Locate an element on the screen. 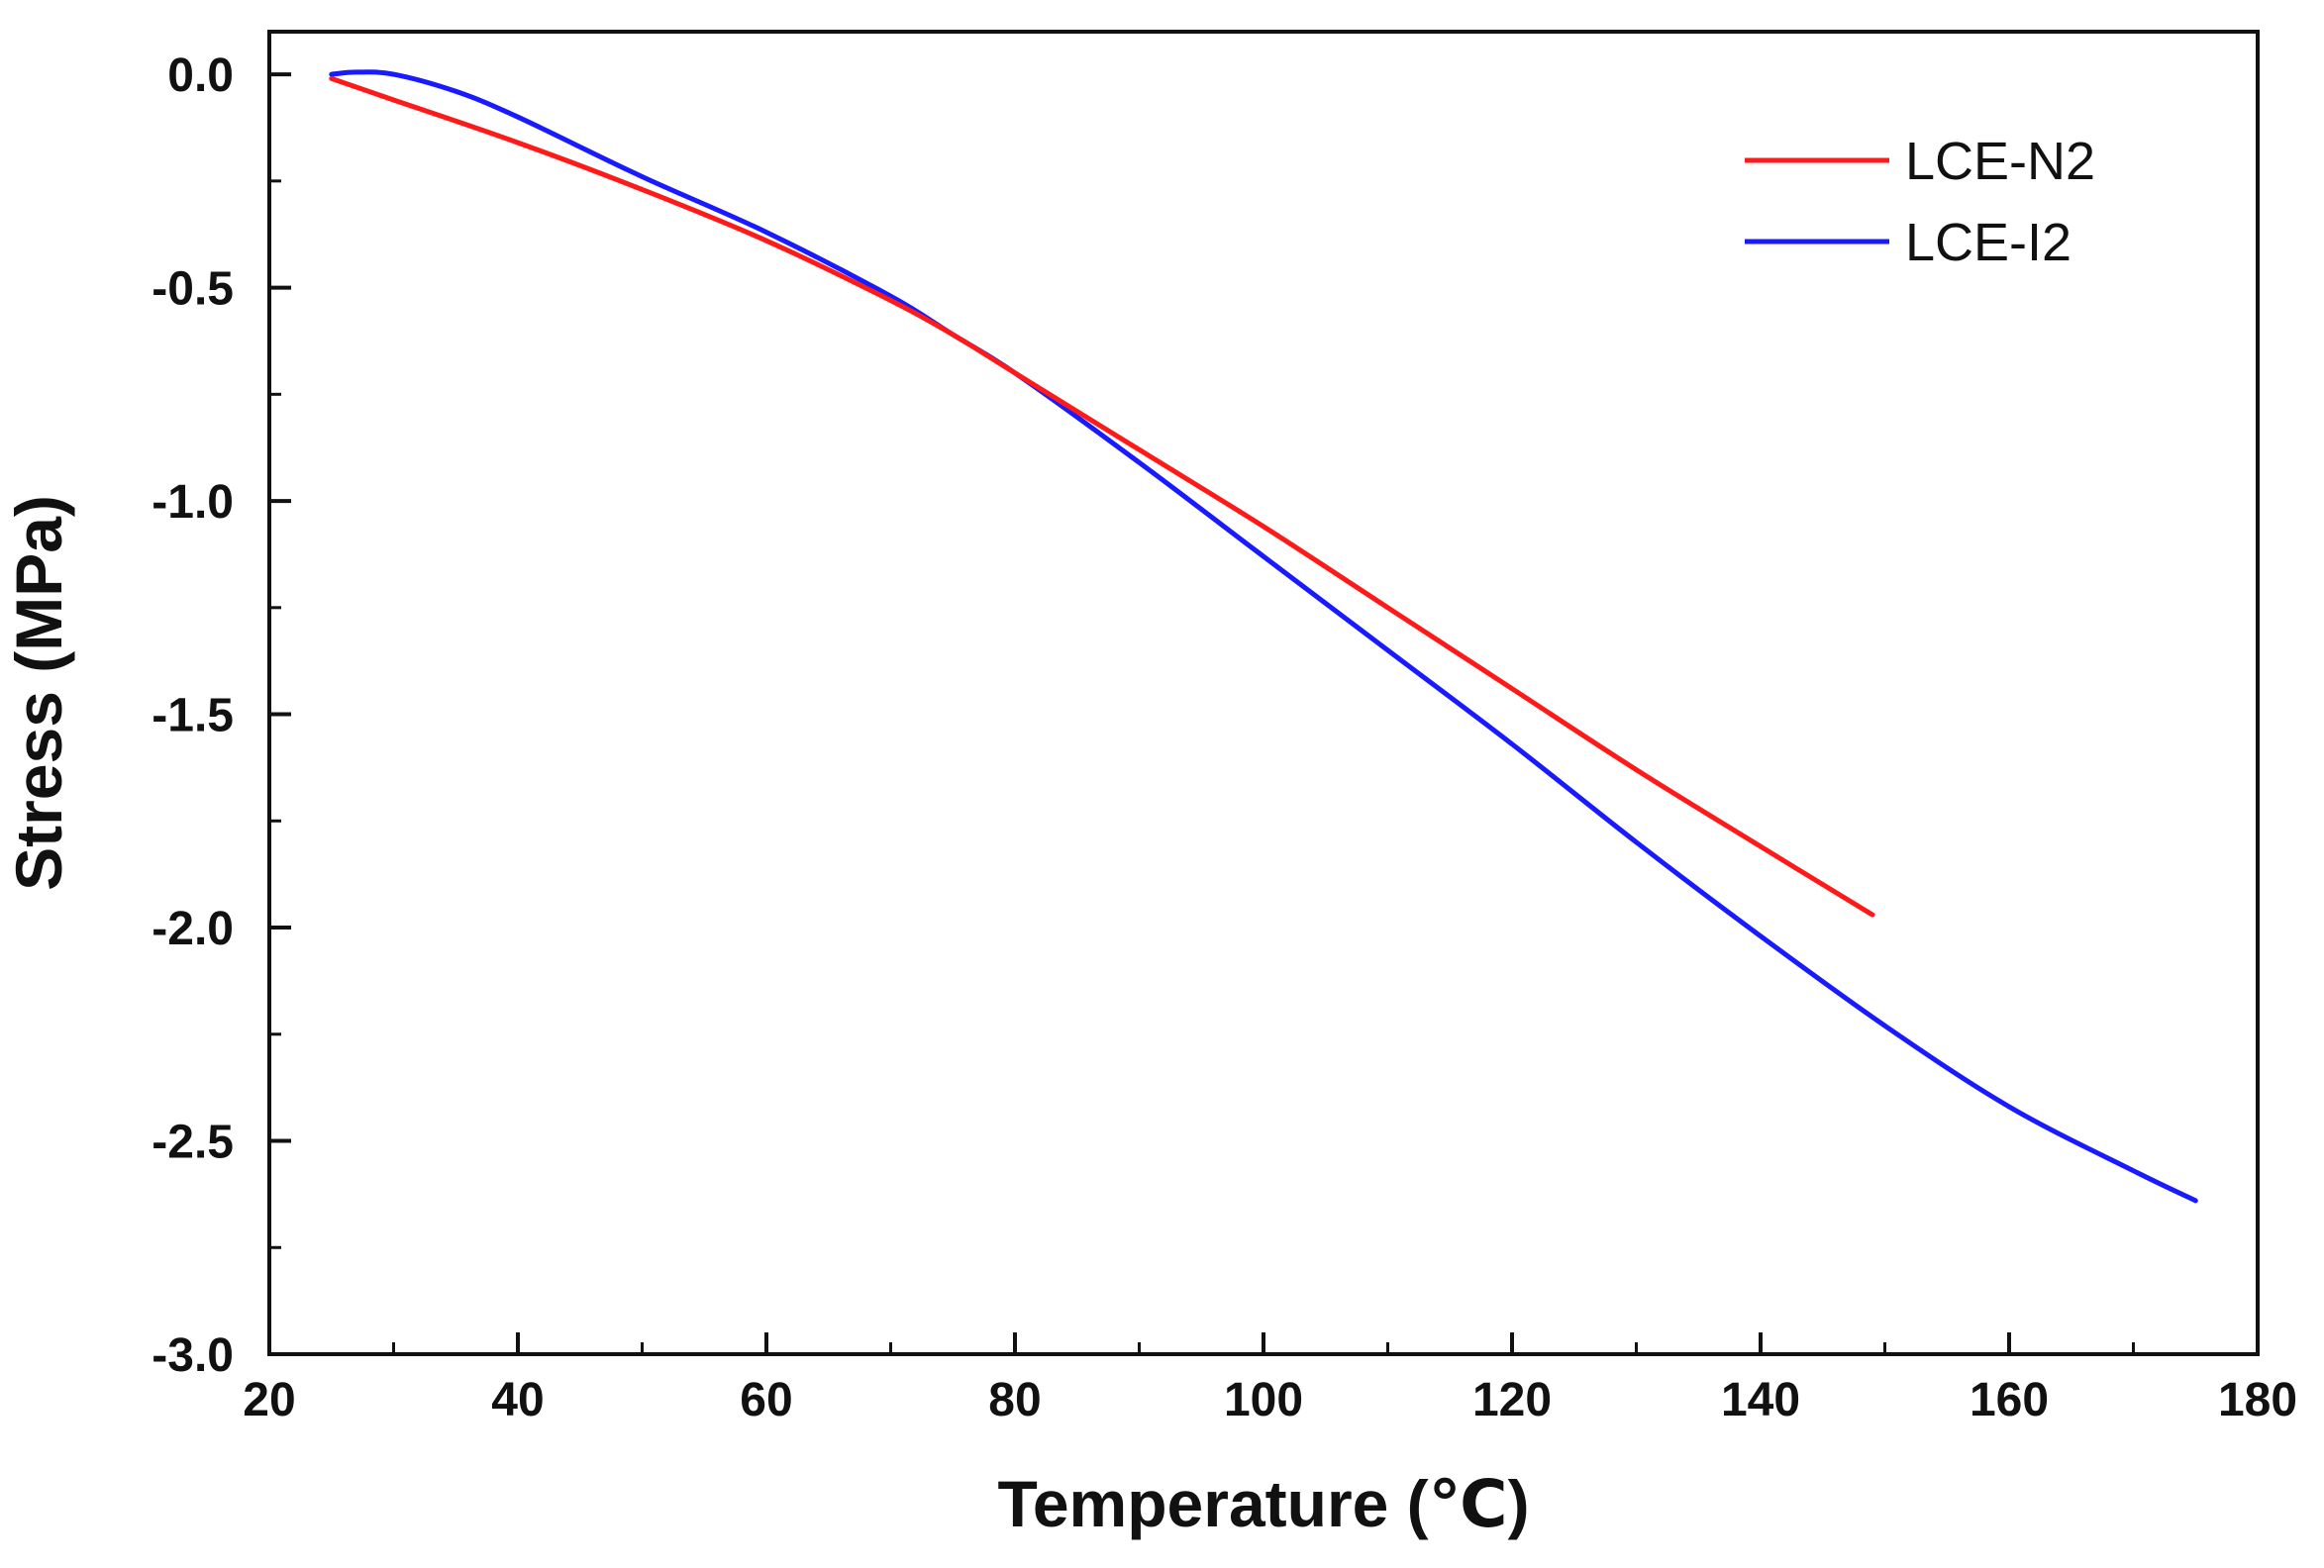  legend-label-lce-i2: LCE-I2 is located at coordinates (1988, 242).